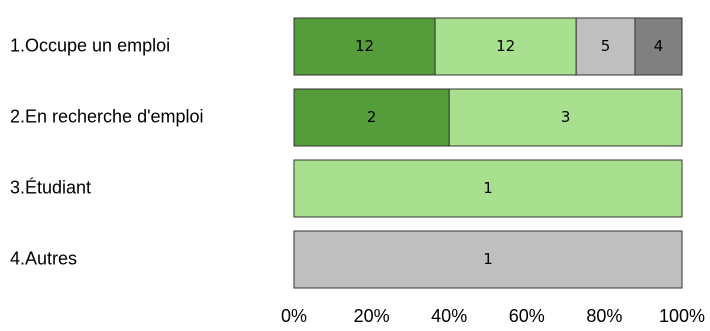 Image resolution: width=710 pixels, height=331 pixels. I want to click on category-label: 1.Occupe un emploi, so click(90, 45).